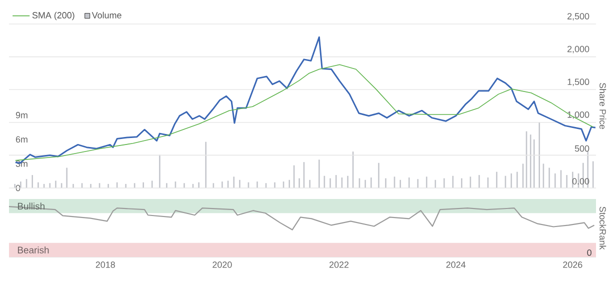  Describe the element at coordinates (456, 265) in the screenshot. I see `x-tick-label: 2024` at that location.